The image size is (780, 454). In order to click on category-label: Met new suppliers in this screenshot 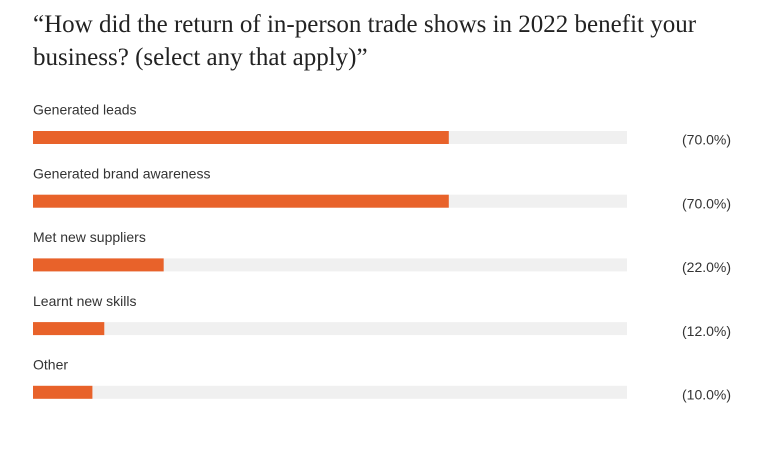, I will do `click(89, 237)`.